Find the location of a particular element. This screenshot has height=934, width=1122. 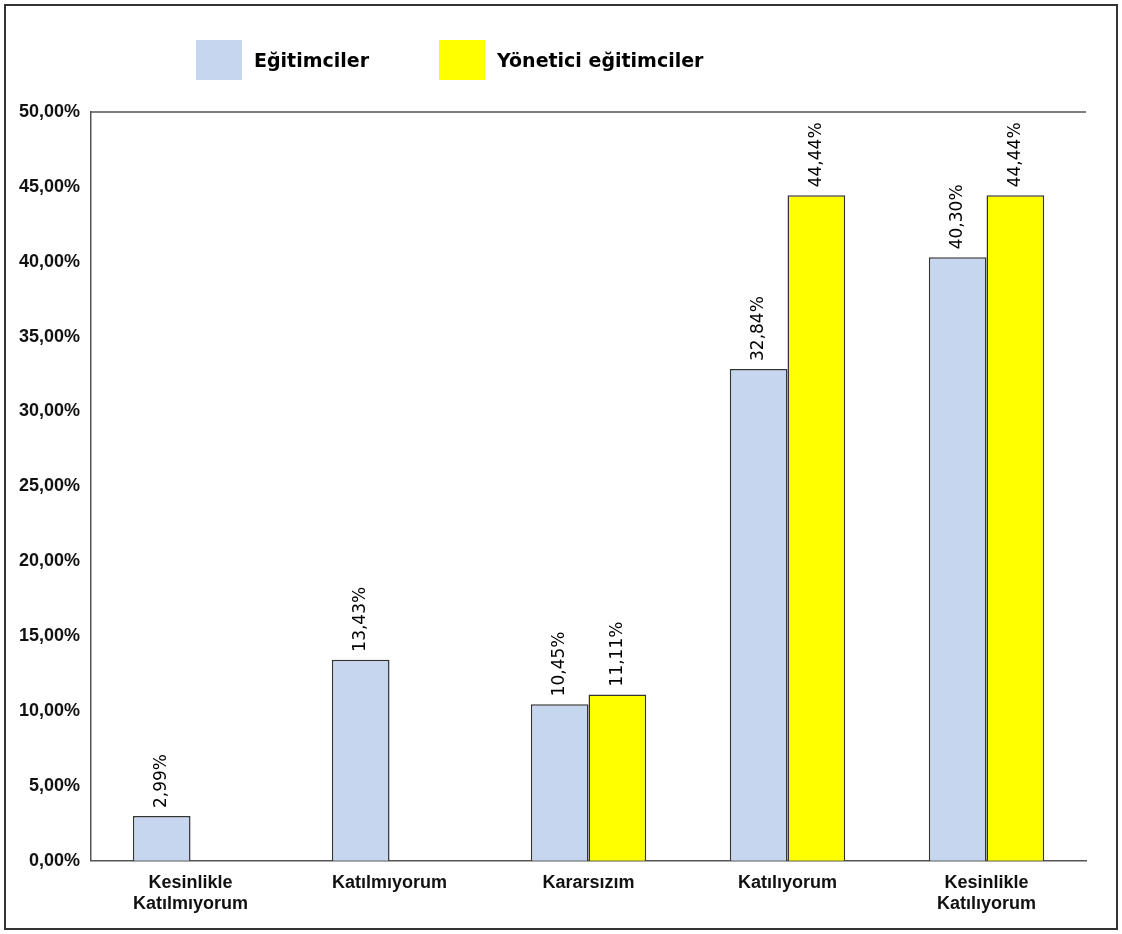

x-tick-label: Kesinlikle Katılıyorum is located at coordinates (986, 892).